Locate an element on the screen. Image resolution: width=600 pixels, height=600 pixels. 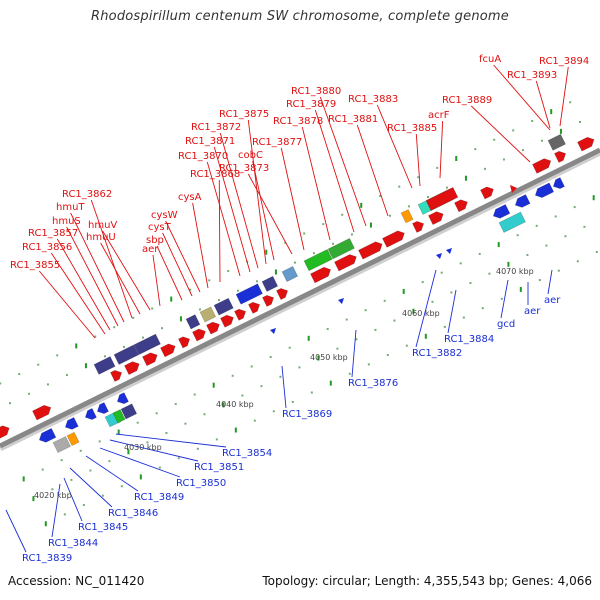
gene-label-forward: hmuT is located at coordinates (70, 207).